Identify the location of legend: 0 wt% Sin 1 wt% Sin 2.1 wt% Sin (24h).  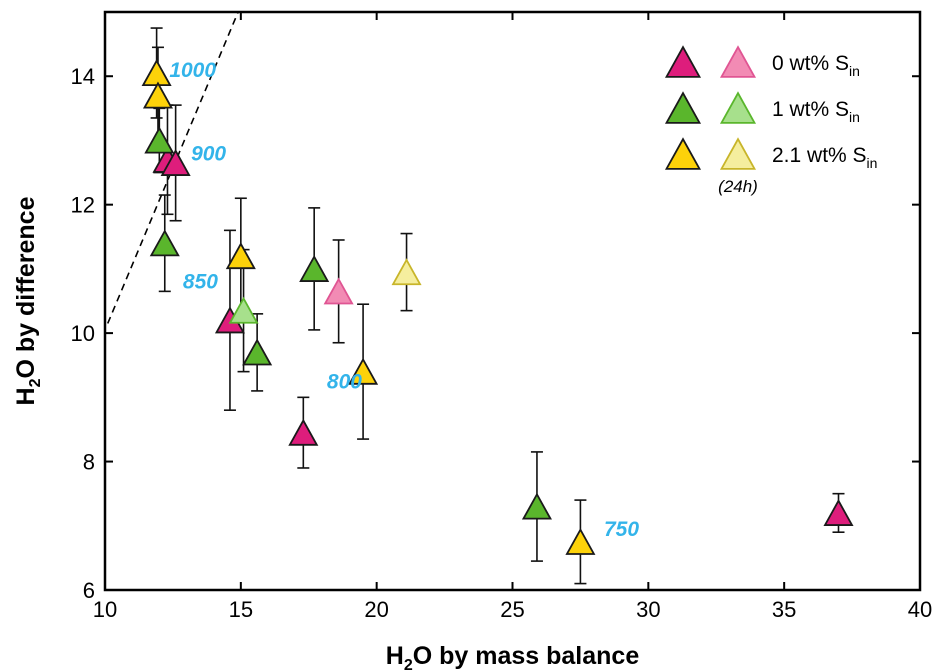
(770, 120).